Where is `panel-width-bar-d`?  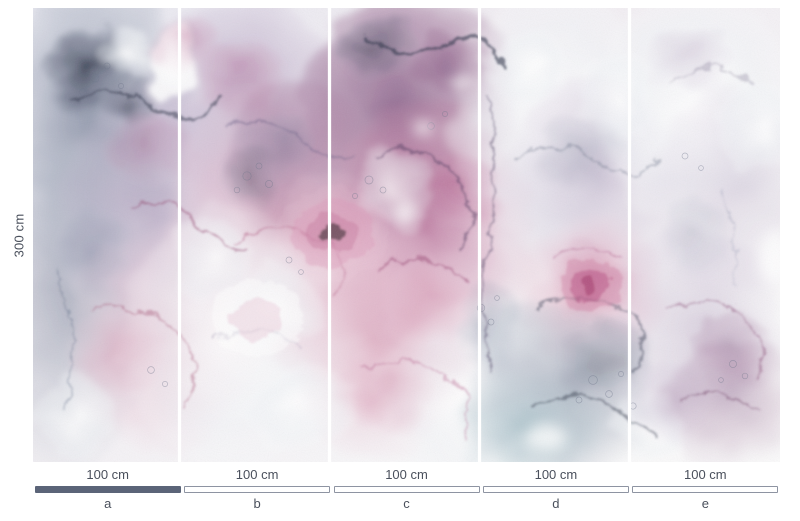 panel-width-bar-d is located at coordinates (555, 489).